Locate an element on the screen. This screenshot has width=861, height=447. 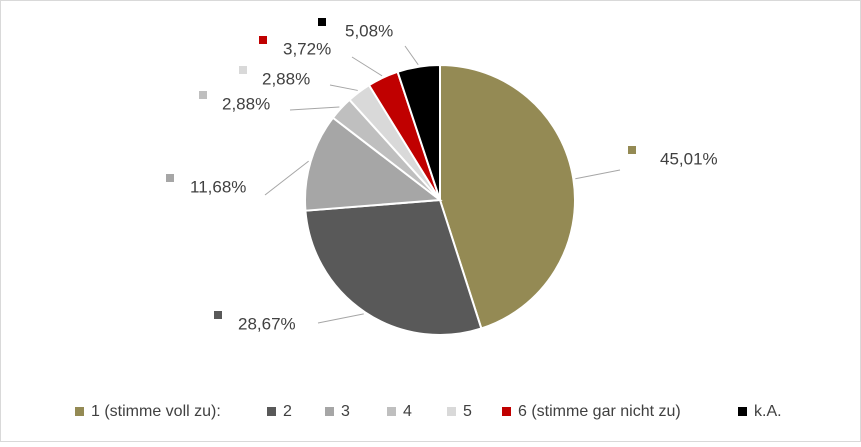
data-label: 5,08% is located at coordinates (369, 30).